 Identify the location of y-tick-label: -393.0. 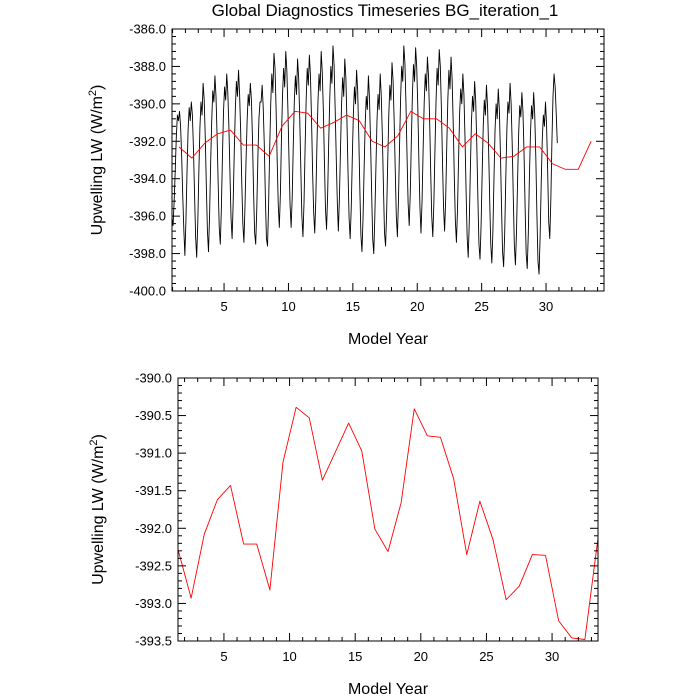
(153, 603).